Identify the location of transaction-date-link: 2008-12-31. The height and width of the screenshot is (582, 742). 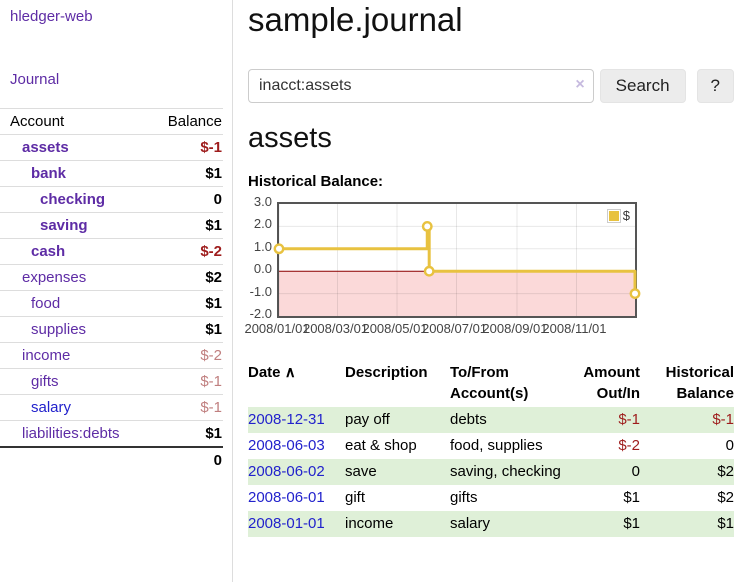
(286, 419).